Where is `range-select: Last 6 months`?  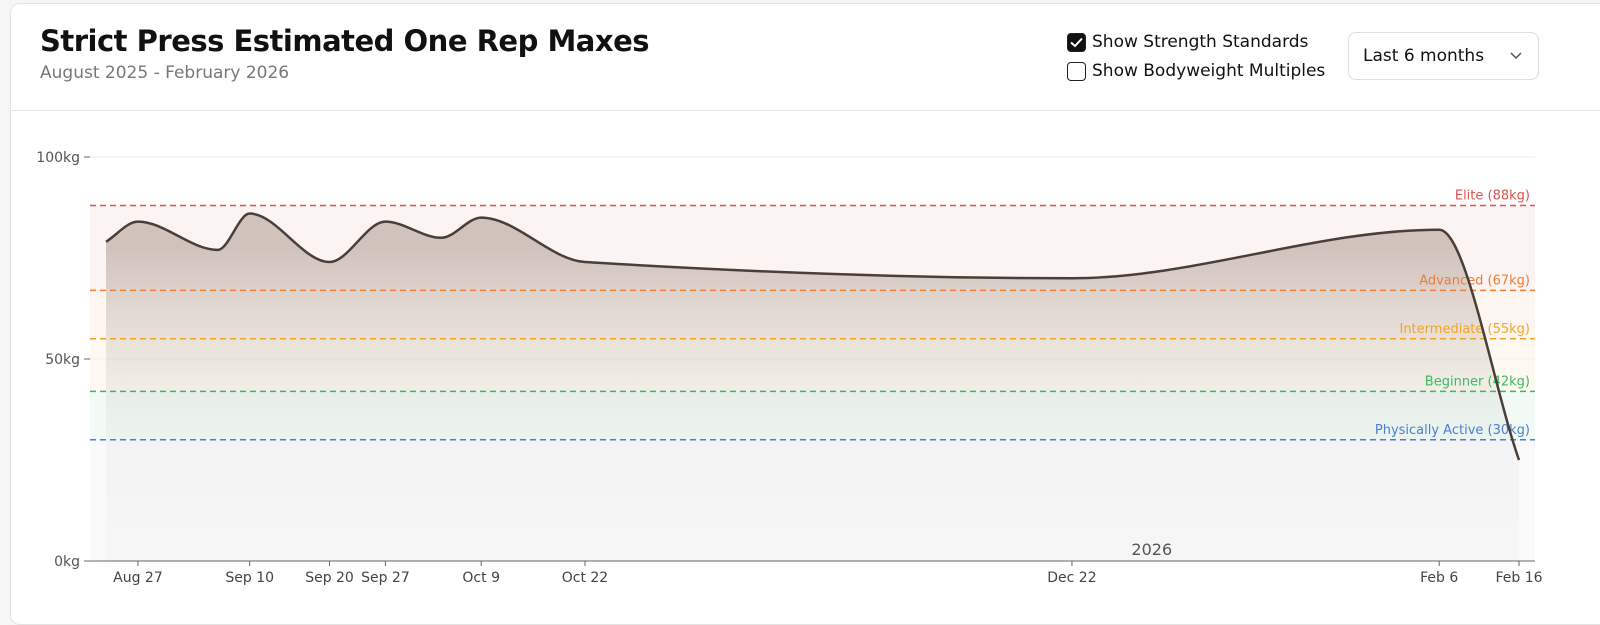 range-select: Last 6 months is located at coordinates (1443, 56).